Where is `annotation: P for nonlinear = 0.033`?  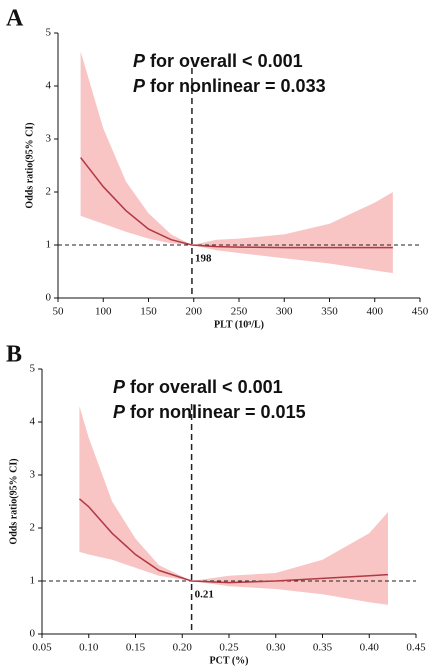
annotation: P for nonlinear = 0.033 is located at coordinates (229, 86).